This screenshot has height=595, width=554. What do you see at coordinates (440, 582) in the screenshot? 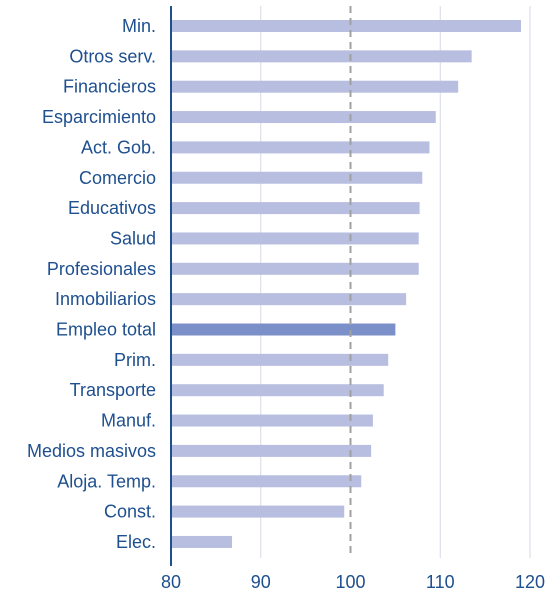
I see `x-tick-label: 110` at bounding box center [440, 582].